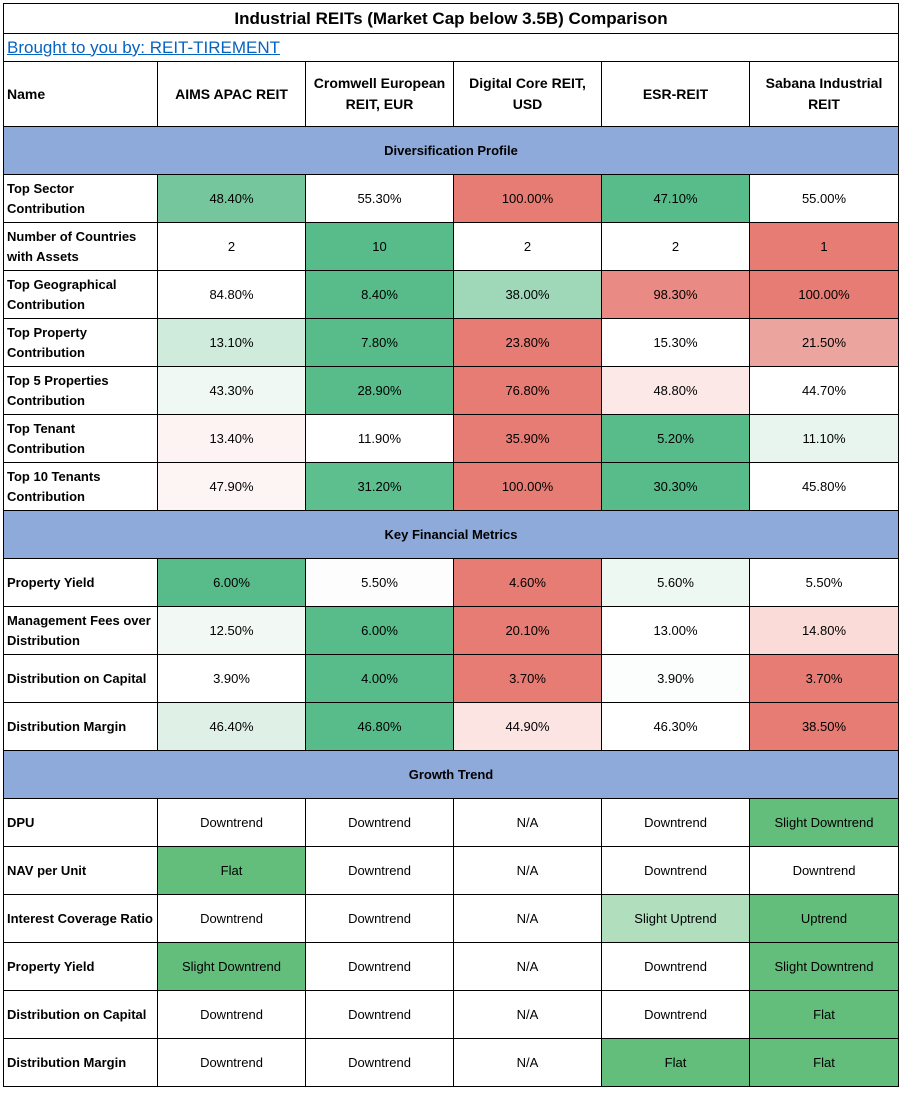 This screenshot has height=1094, width=901. What do you see at coordinates (80, 918) in the screenshot?
I see `row-label: Interest Coverage Ratio` at bounding box center [80, 918].